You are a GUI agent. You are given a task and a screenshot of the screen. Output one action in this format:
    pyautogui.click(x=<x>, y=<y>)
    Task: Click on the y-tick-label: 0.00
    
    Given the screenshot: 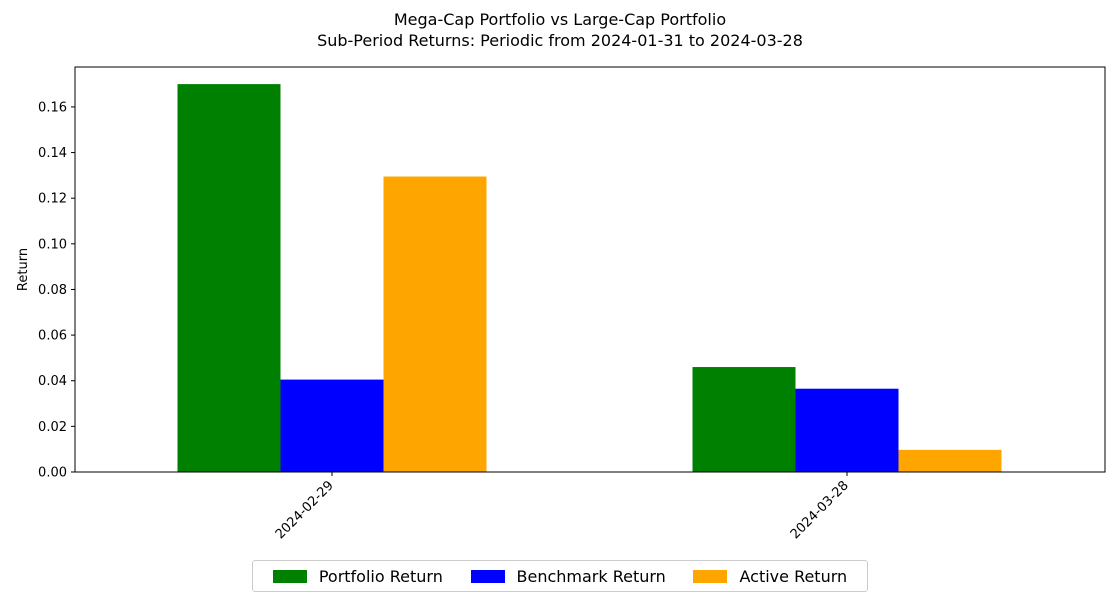 What is the action you would take?
    pyautogui.click(x=52, y=473)
    